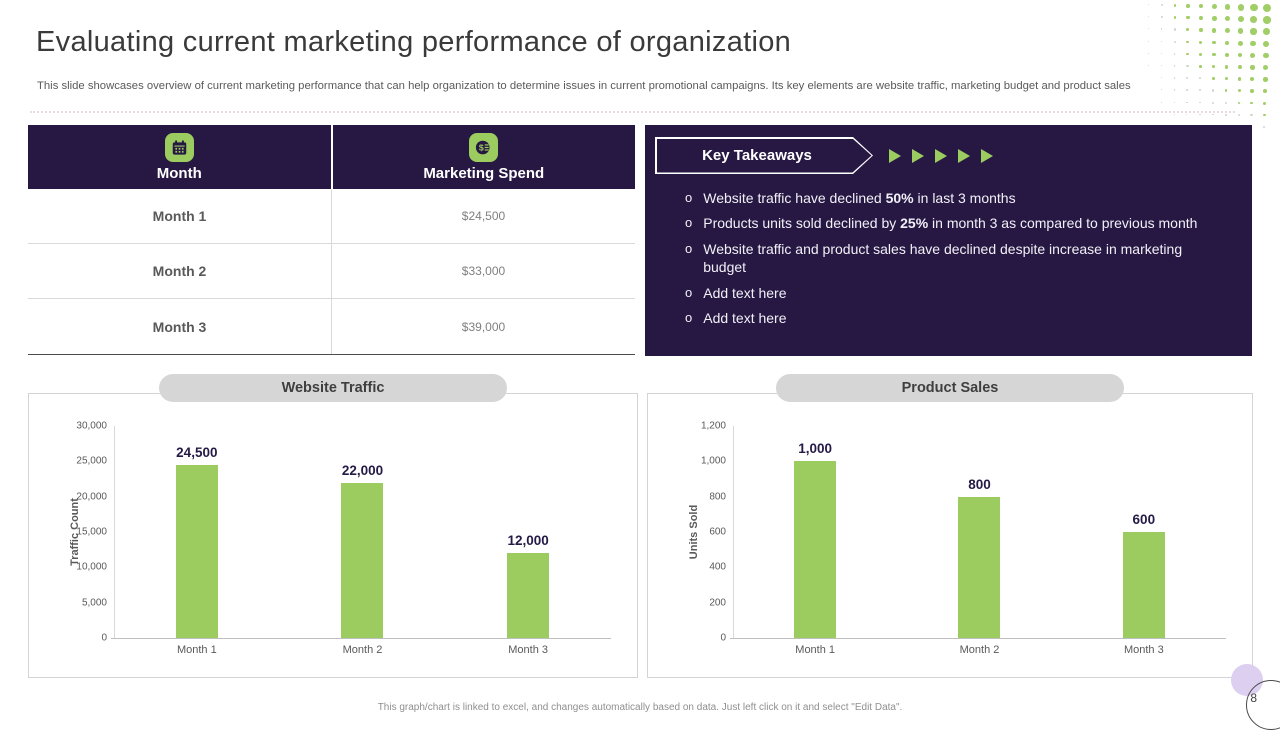  I want to click on key-takeaways-title: Key Takeaways, so click(757, 155).